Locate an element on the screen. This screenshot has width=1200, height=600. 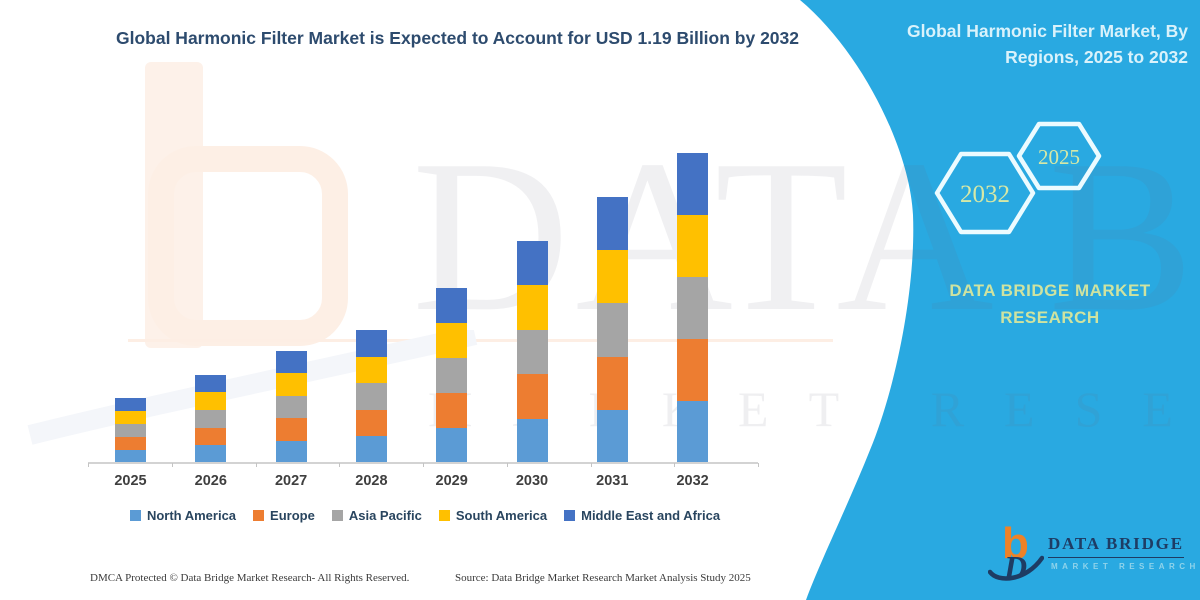
legend-swatch-middle-east-and-africa is located at coordinates (570, 515).